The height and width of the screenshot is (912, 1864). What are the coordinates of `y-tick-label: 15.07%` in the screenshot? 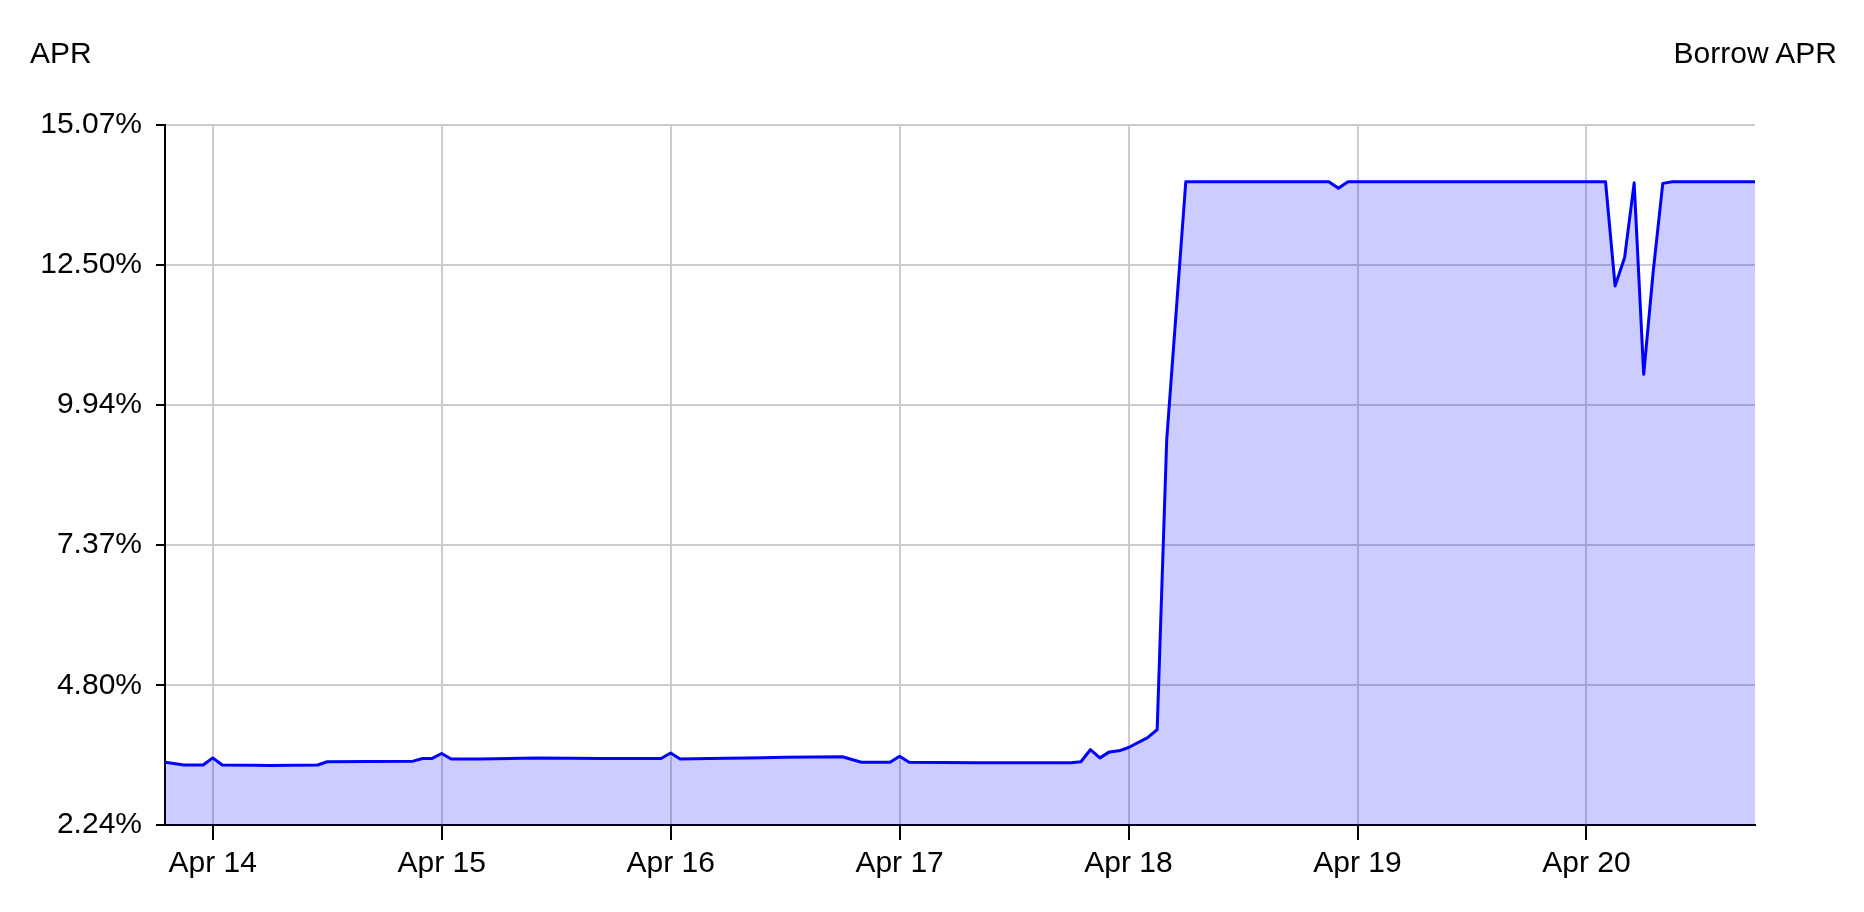 It's located at (91, 123).